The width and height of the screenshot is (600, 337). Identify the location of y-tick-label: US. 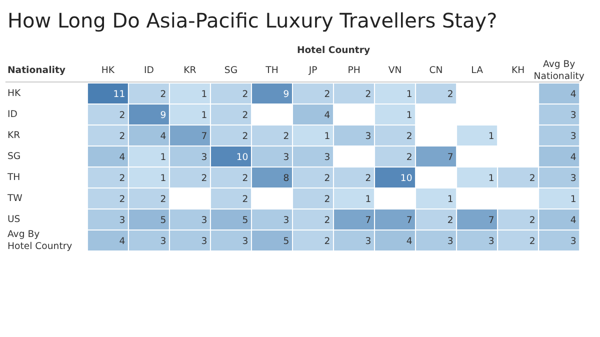
(13, 219).